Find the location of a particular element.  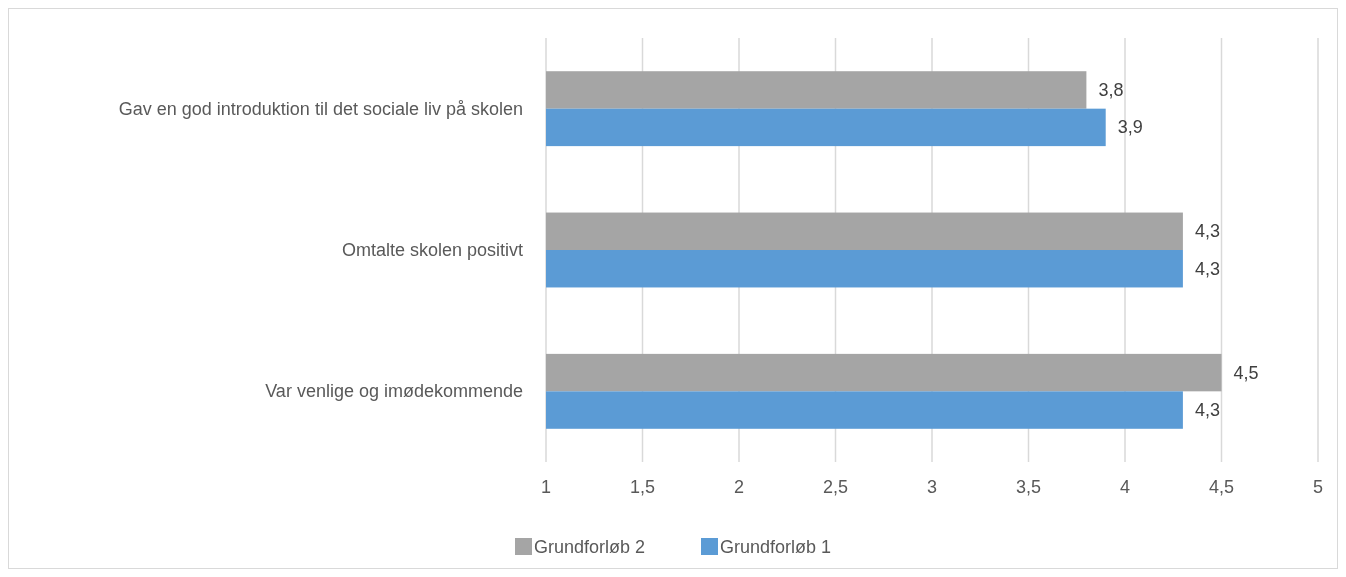

x-tick-label: 3 is located at coordinates (932, 487).